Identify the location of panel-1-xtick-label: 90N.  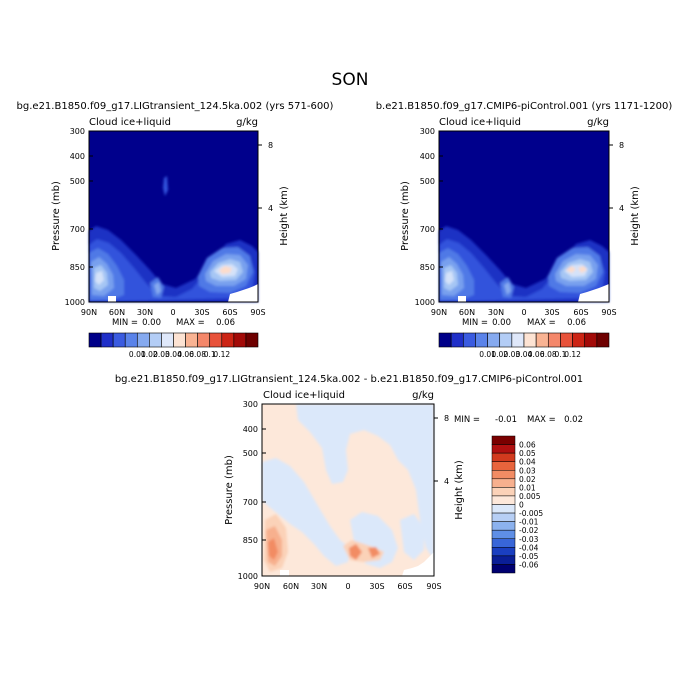
(89, 312).